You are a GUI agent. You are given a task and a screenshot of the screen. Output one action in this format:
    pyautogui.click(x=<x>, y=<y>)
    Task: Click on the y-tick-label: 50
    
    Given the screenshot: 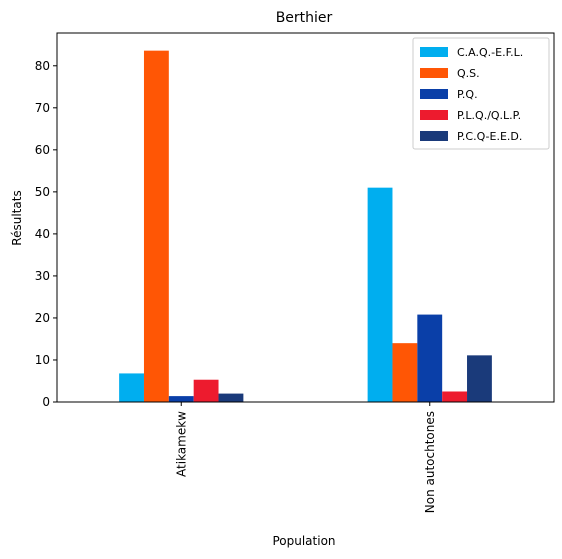 What is the action you would take?
    pyautogui.click(x=42, y=192)
    